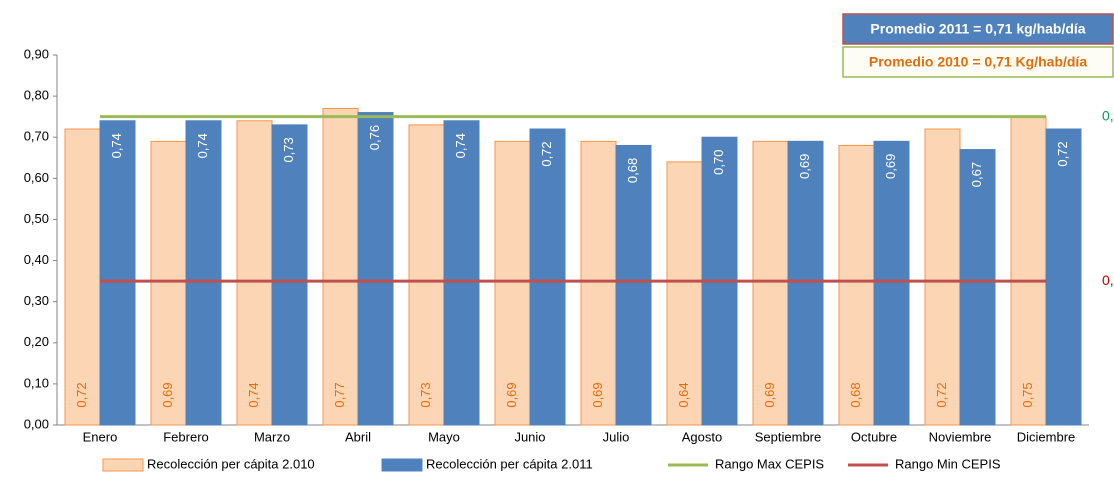 This screenshot has width=1114, height=482. Describe the element at coordinates (36, 53) in the screenshot. I see `y-tick-label: 0,90` at that location.